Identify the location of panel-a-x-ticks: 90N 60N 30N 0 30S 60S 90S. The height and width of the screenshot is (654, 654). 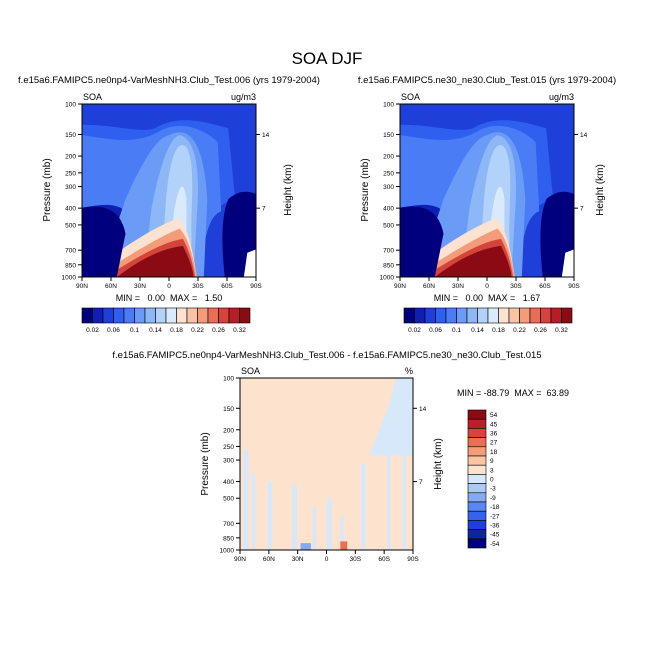
(169, 283).